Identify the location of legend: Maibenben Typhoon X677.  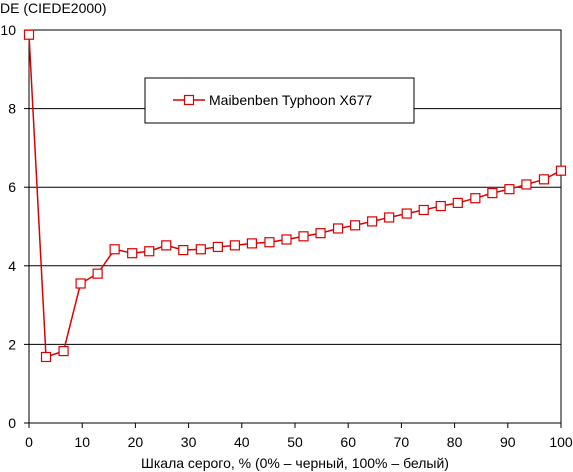
(279, 100).